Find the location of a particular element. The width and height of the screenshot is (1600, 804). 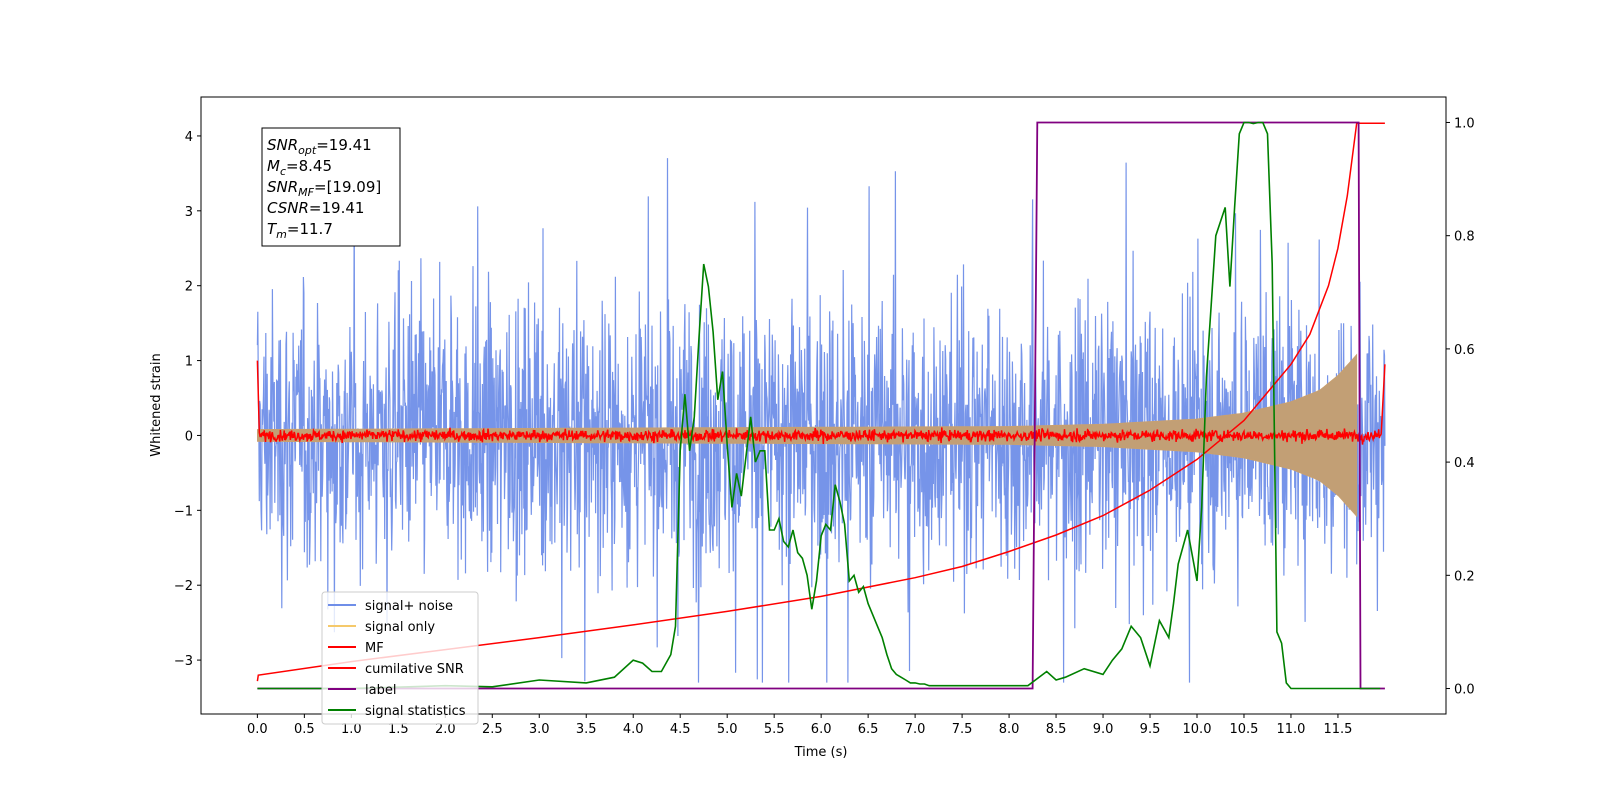

x-tick-label: 1.0 is located at coordinates (351, 729).